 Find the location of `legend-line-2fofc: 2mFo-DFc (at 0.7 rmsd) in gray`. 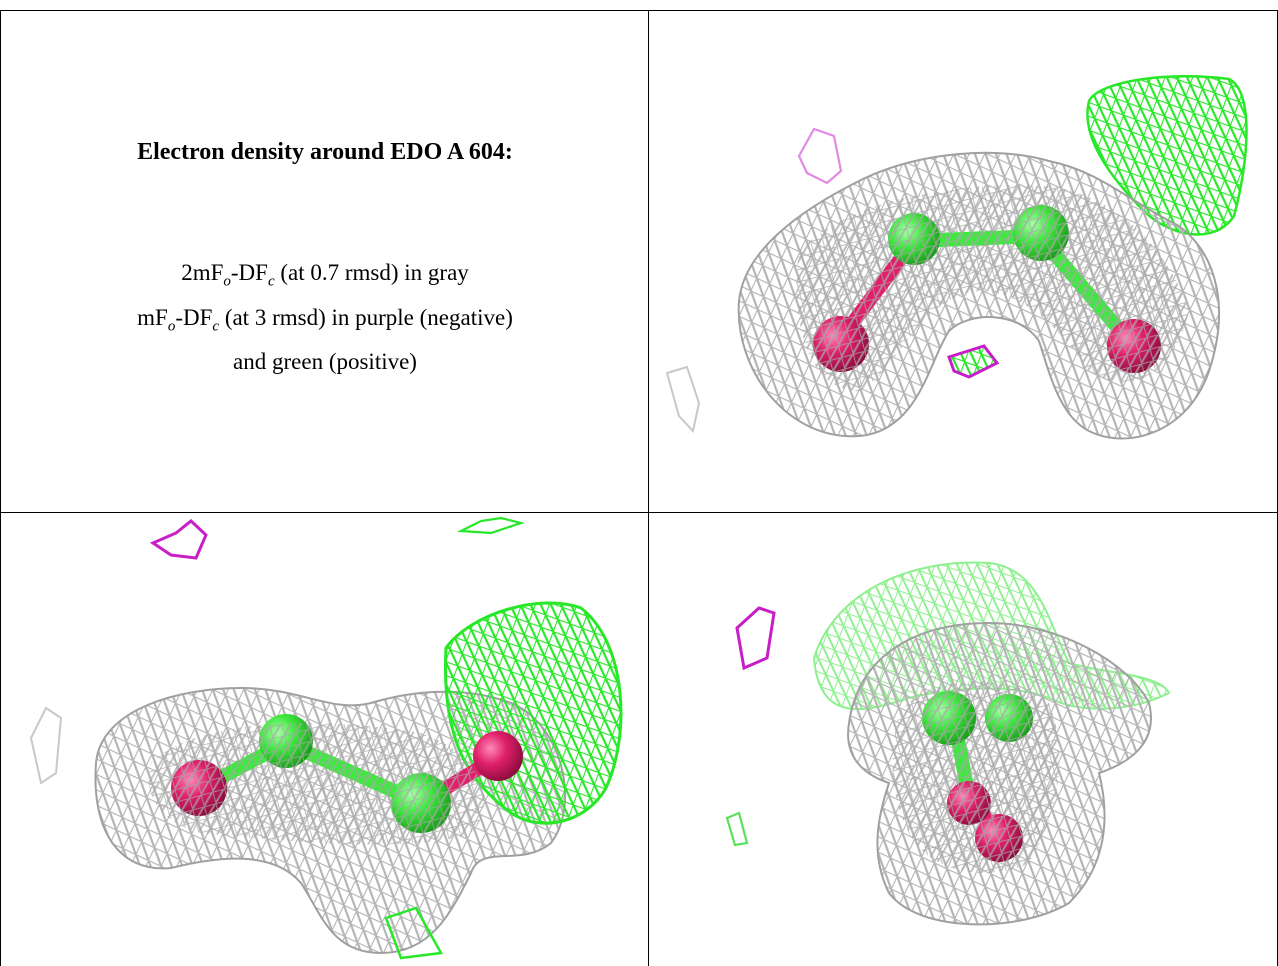

legend-line-2fofc: 2mFo-DFc (at 0.7 rmsd) in gray is located at coordinates (325, 275).